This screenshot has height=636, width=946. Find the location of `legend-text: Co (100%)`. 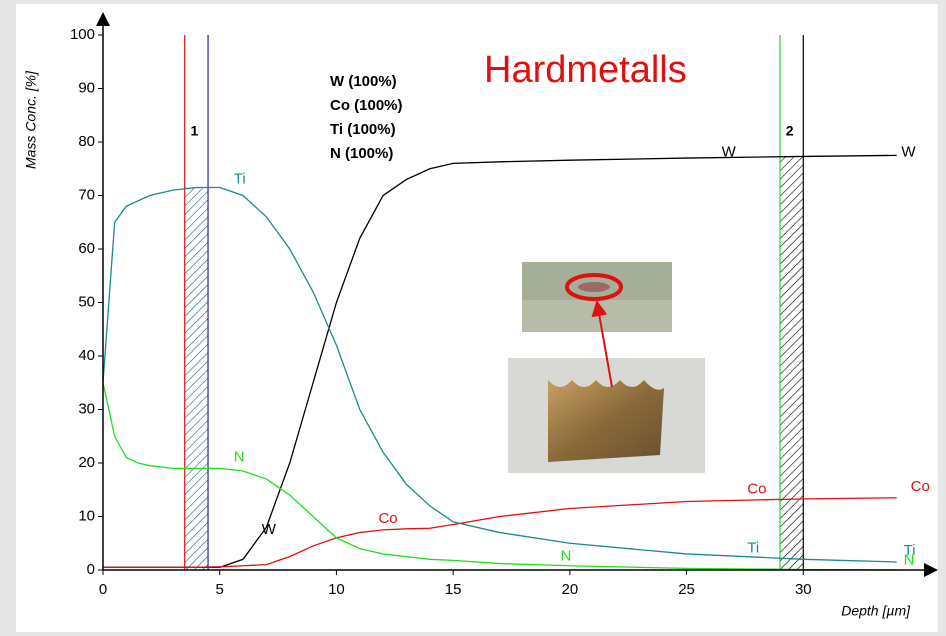

legend-text: Co (100%) is located at coordinates (366, 105).